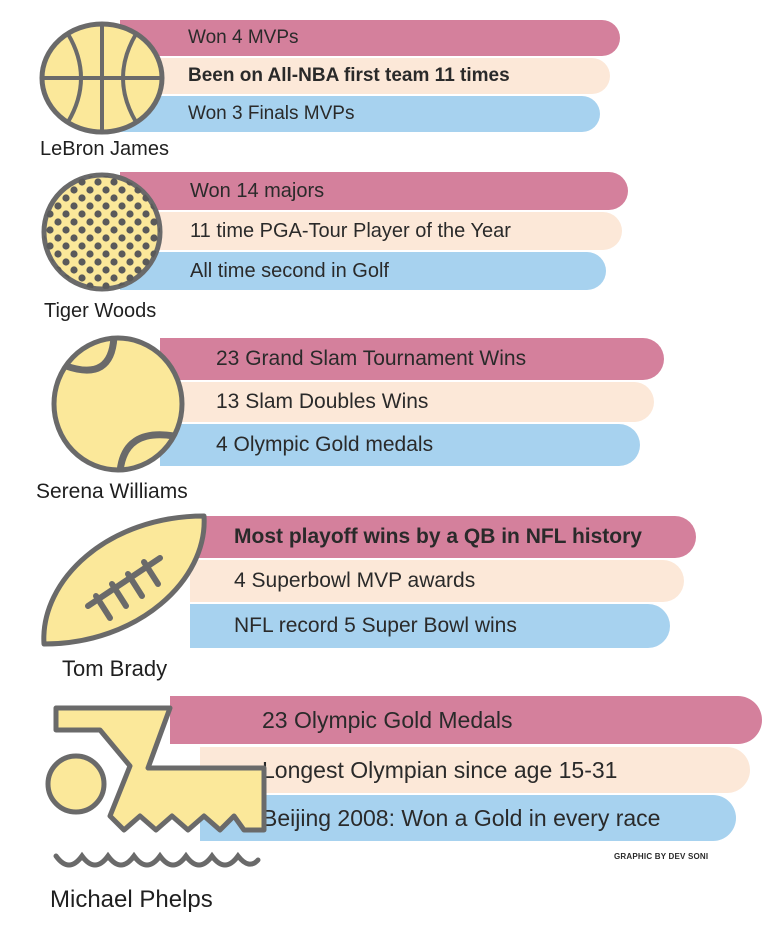  What do you see at coordinates (661, 856) in the screenshot?
I see `graphic-credit: GRAPHIC BY DEV SONI` at bounding box center [661, 856].